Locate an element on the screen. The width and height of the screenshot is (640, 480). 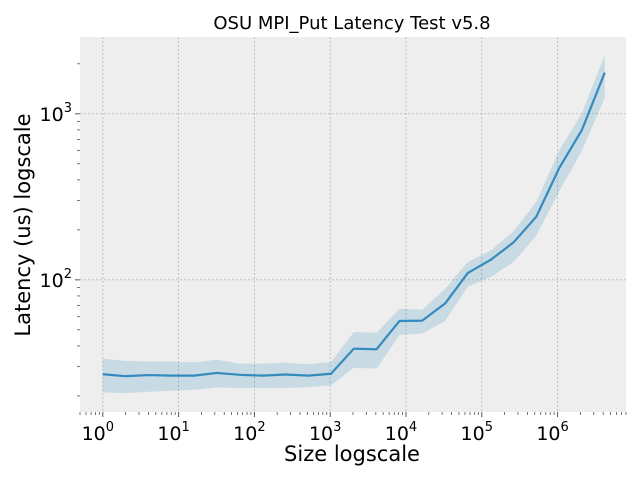
x-tick-label: 10³ is located at coordinates (325, 432).